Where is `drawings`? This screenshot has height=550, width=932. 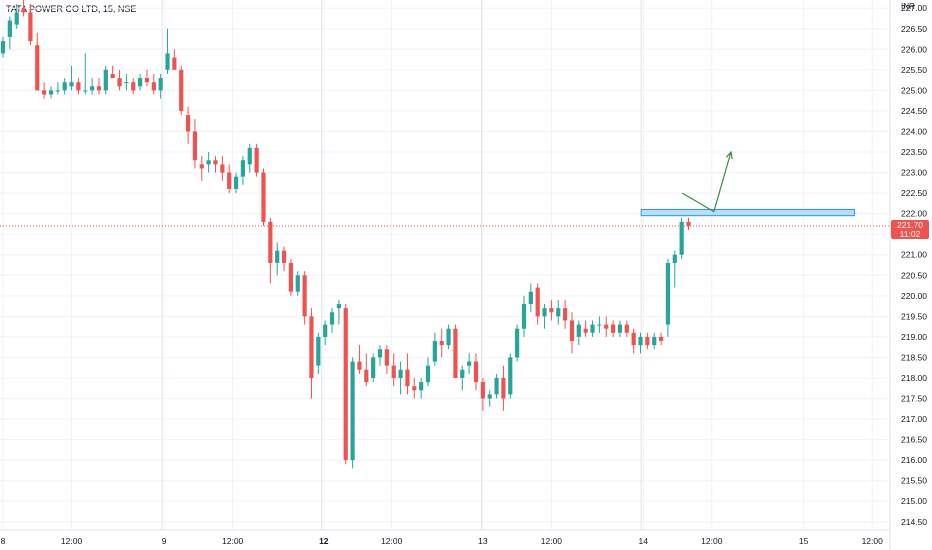
drawings is located at coordinates (747, 183).